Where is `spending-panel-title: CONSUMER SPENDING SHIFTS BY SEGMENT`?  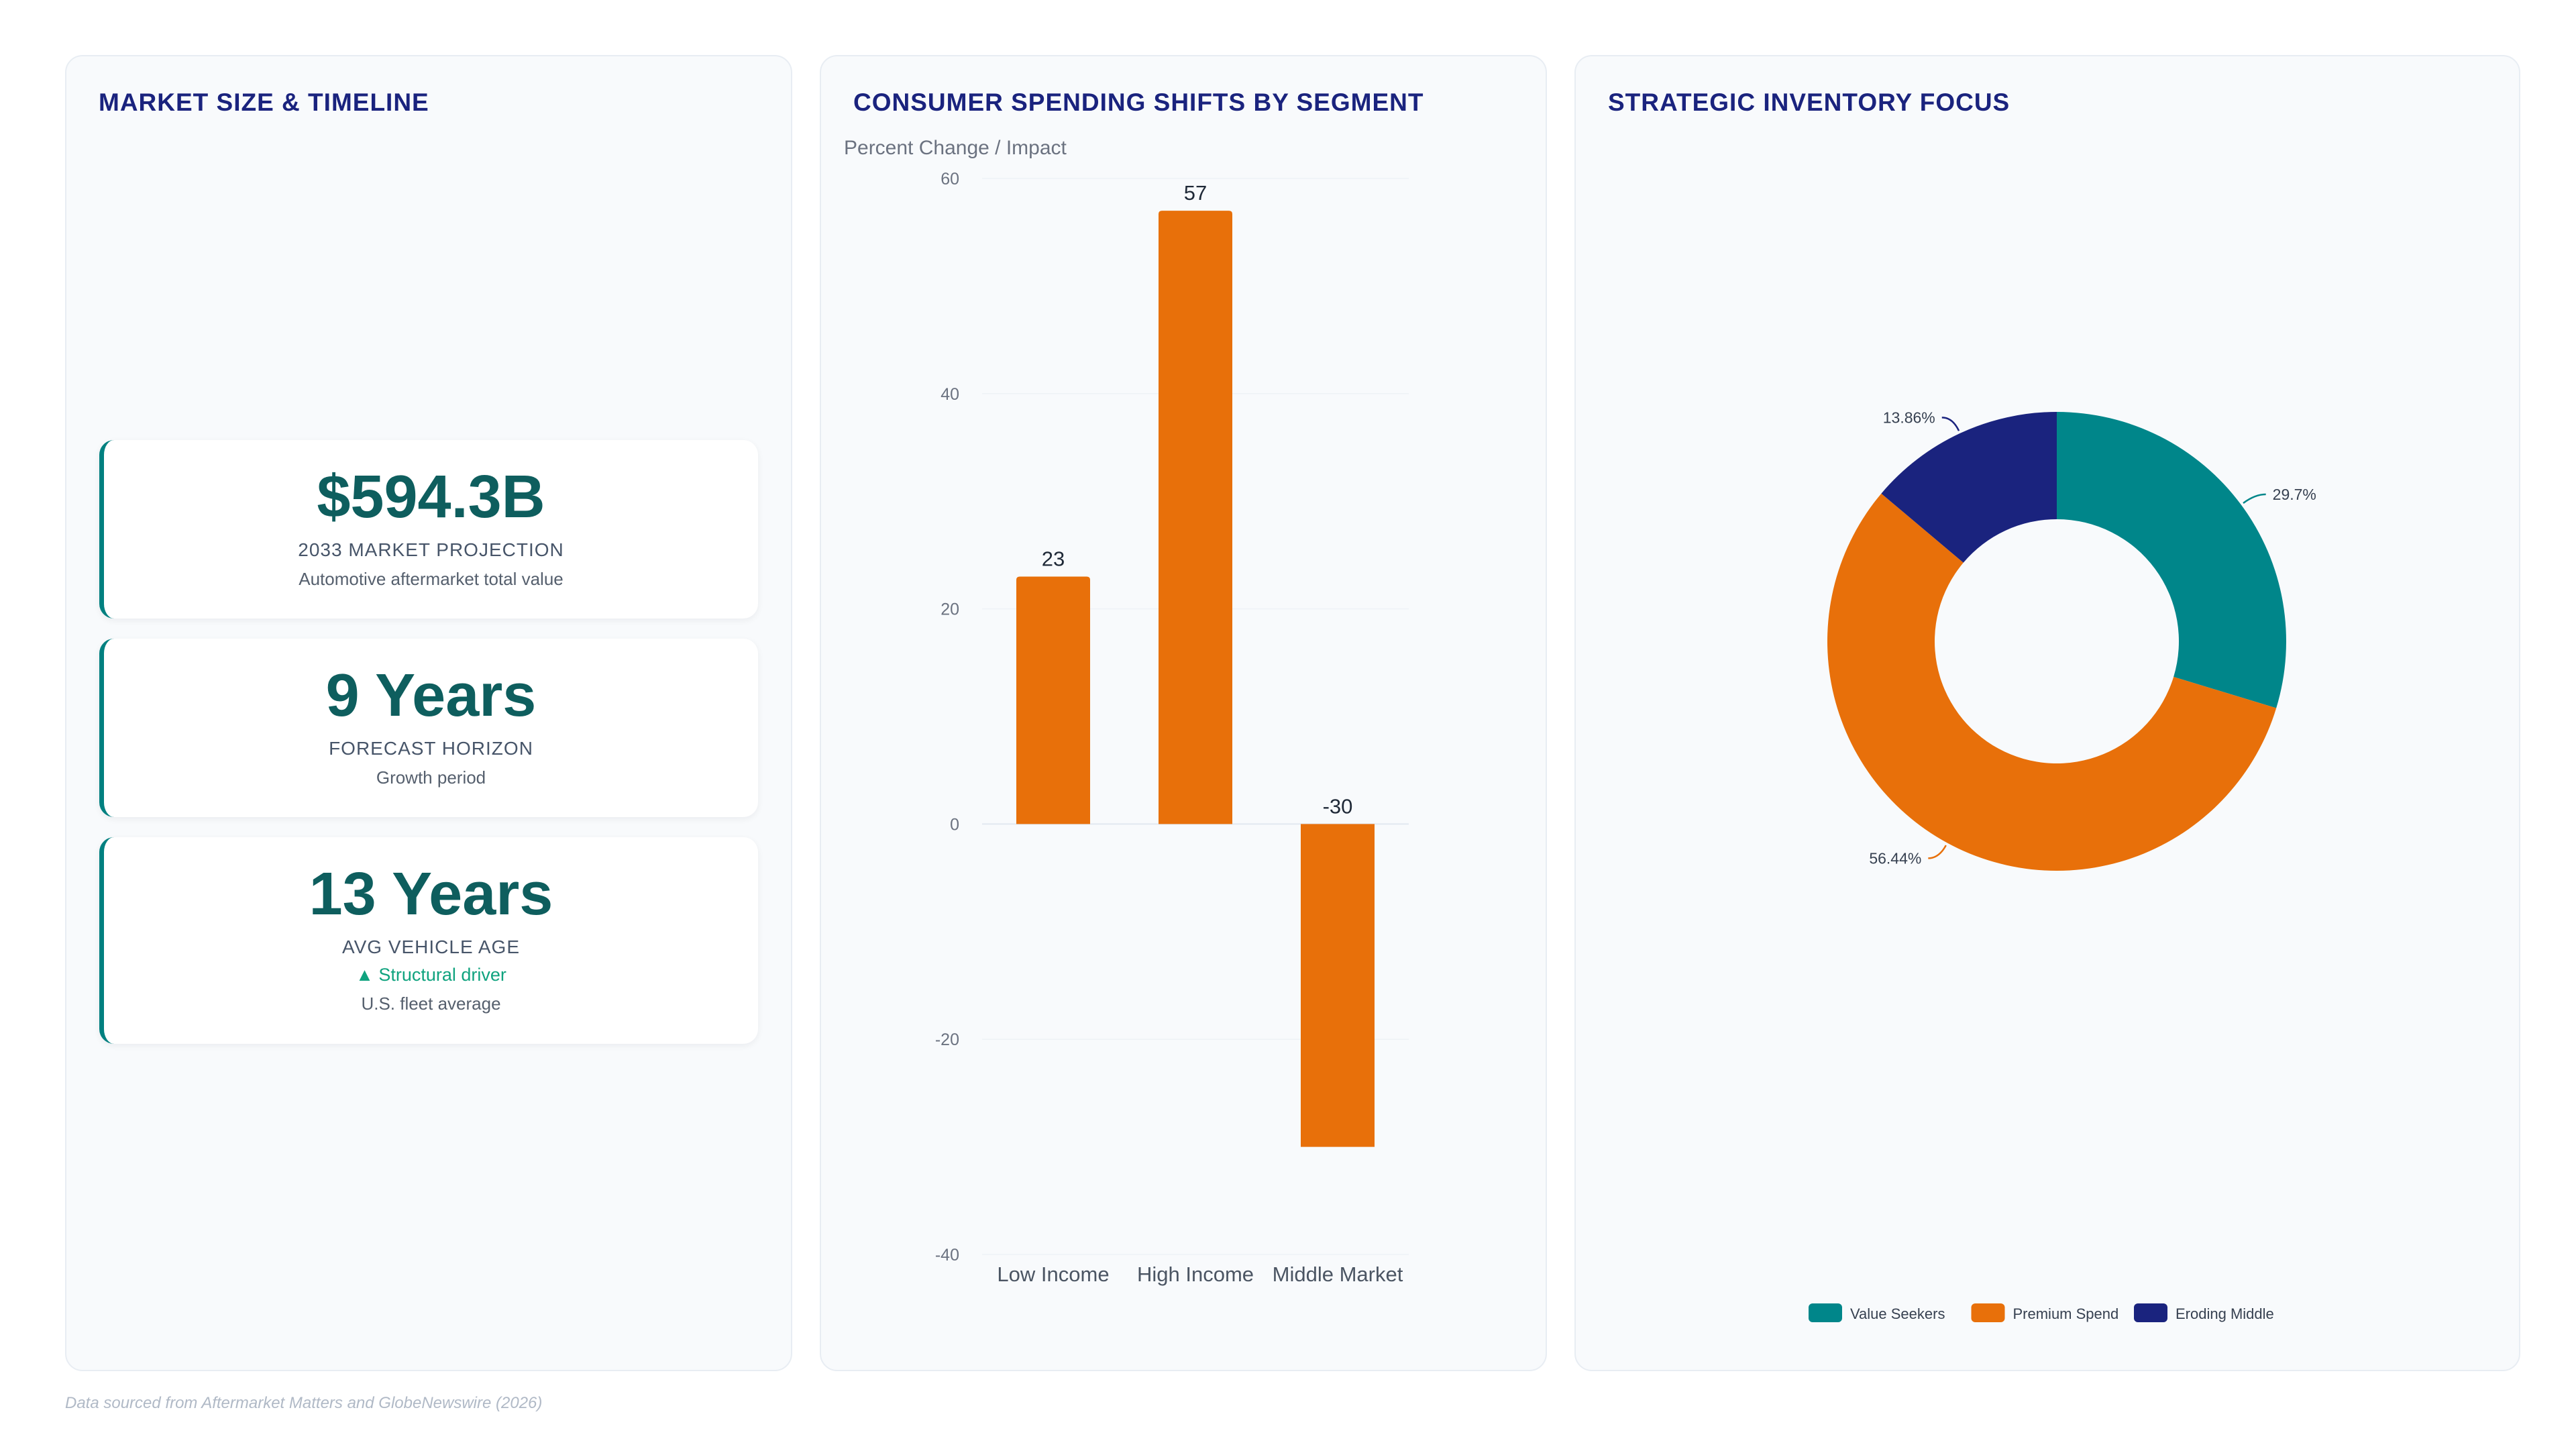
spending-panel-title: CONSUMER SPENDING SHIFTS BY SEGMENT is located at coordinates (1138, 102).